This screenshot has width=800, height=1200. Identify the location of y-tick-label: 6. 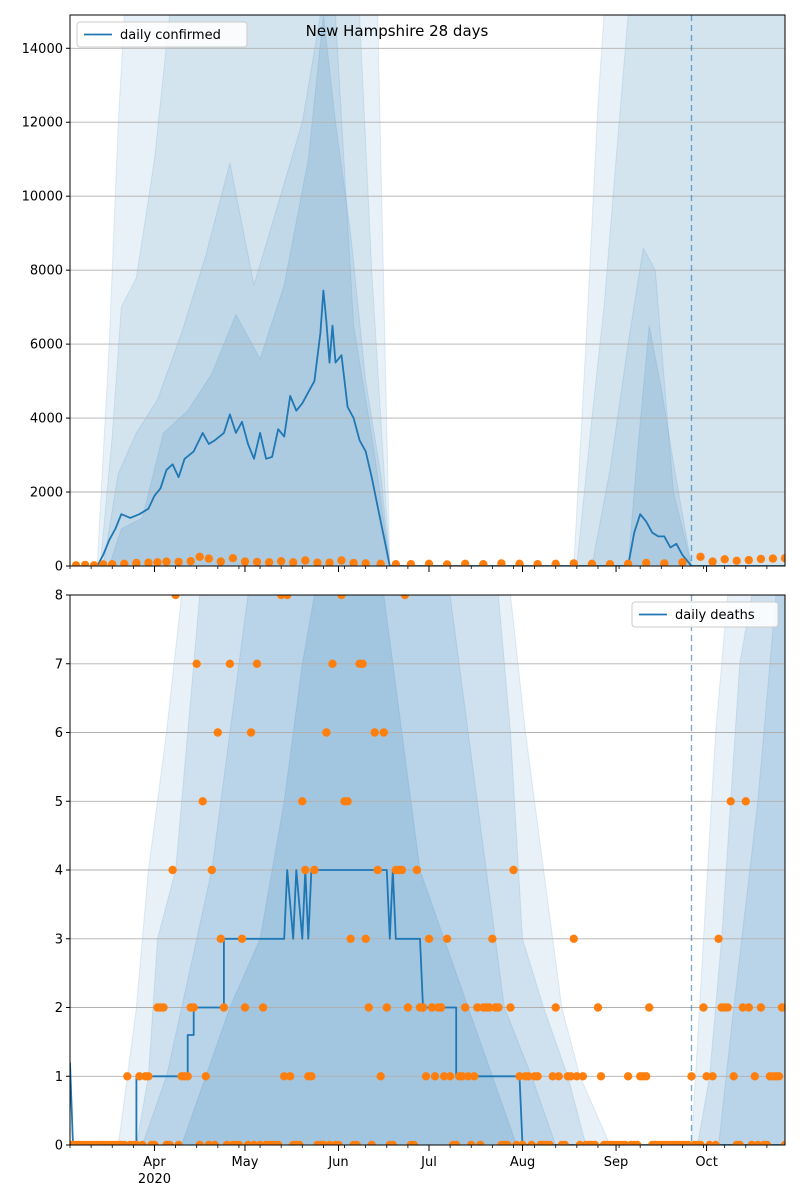
(59, 733).